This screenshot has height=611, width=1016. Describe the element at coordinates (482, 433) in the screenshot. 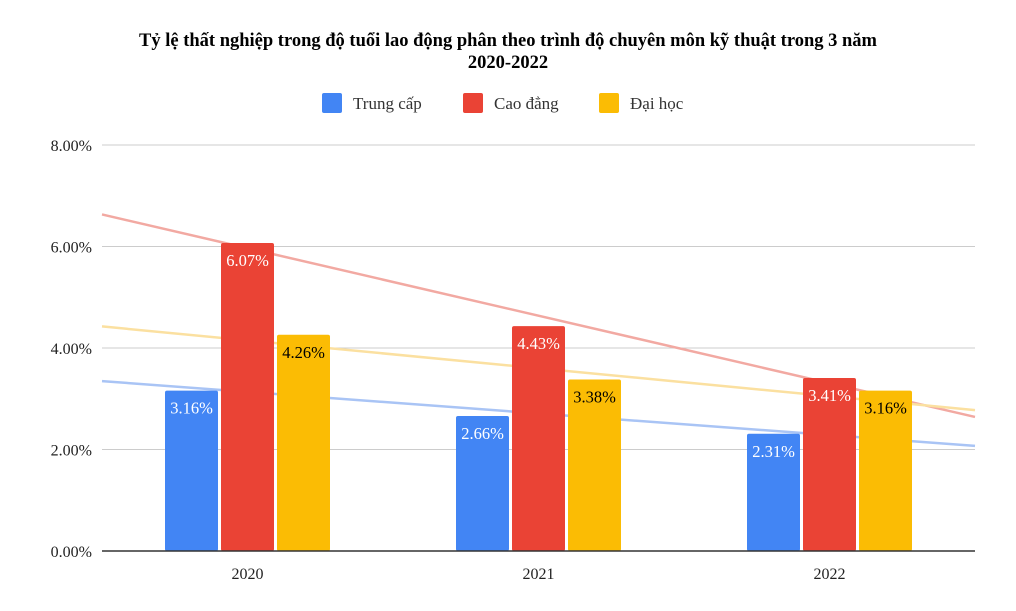

I see `data-label: 2.66%` at that location.